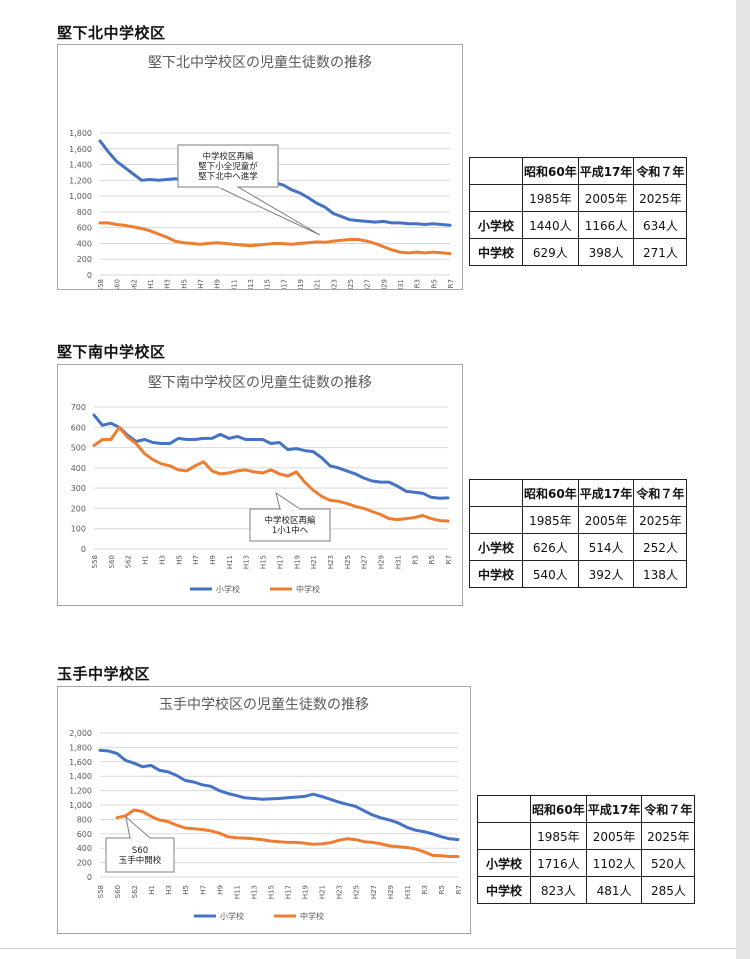  Describe the element at coordinates (660, 225) in the screenshot. I see `value-cell: 634人` at that location.